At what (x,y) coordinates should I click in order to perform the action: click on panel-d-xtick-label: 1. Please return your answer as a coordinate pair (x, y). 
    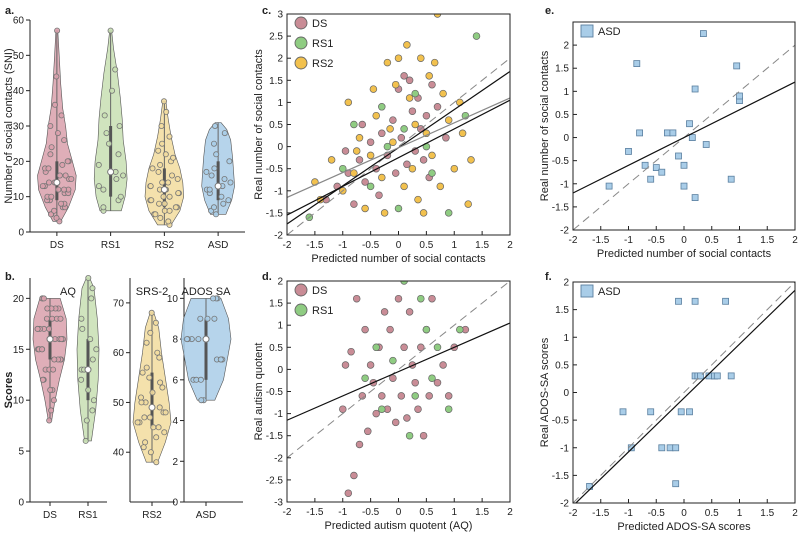
    Looking at the image, I should click on (454, 512).